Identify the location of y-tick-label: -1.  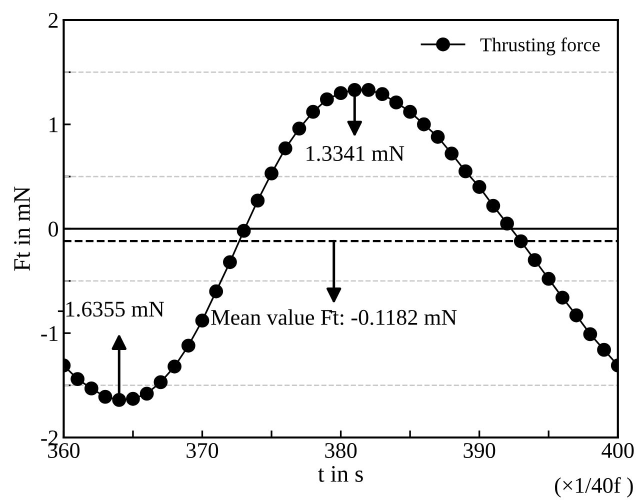
(49, 333).